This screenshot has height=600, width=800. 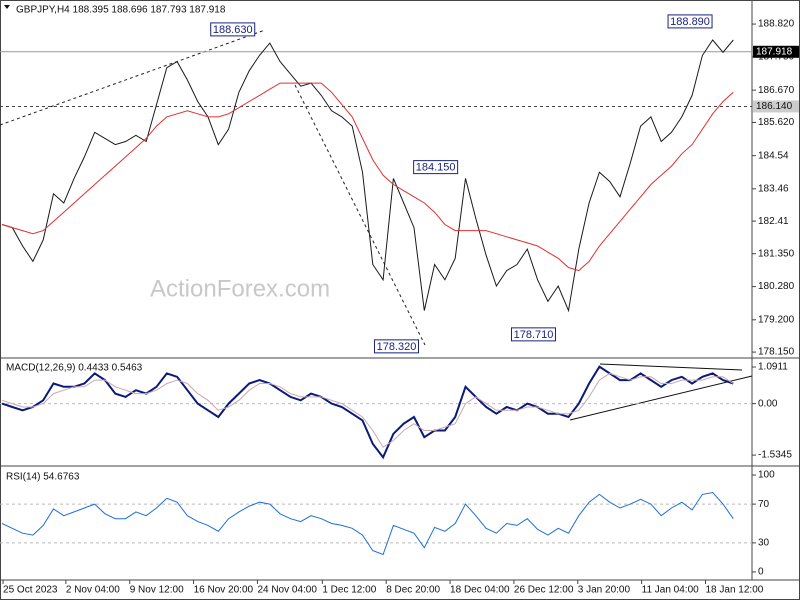 I want to click on rsi-title: RSI(14) 54.6763, so click(x=43, y=477).